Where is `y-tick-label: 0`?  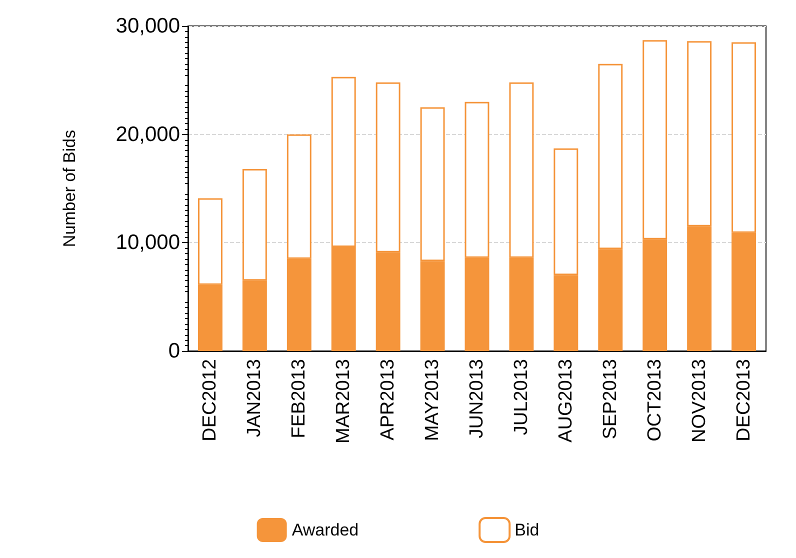 y-tick-label: 0 is located at coordinates (174, 351).